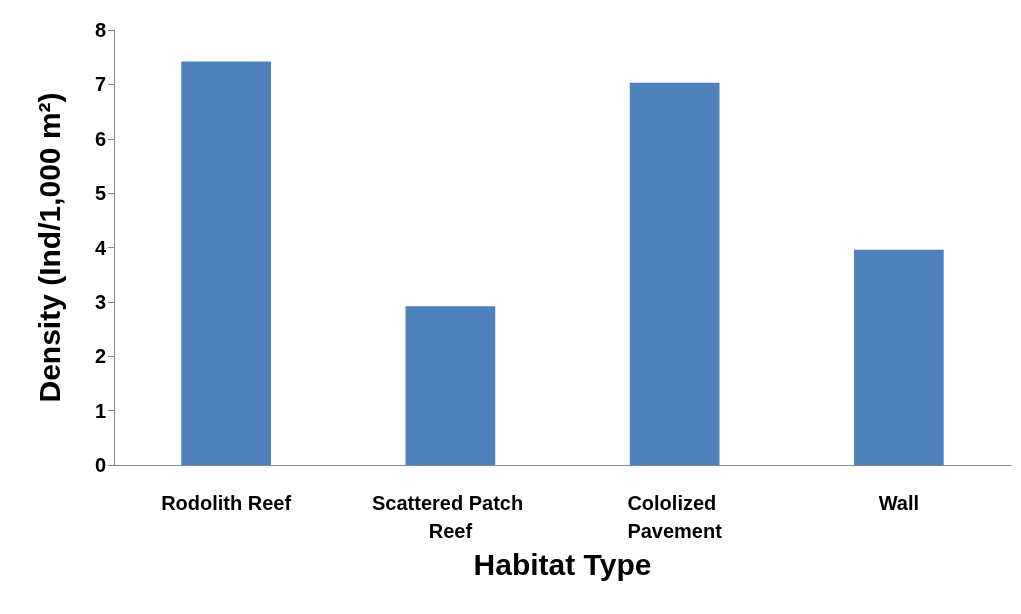  Describe the element at coordinates (100, 193) in the screenshot. I see `y-tick-label: 5` at that location.